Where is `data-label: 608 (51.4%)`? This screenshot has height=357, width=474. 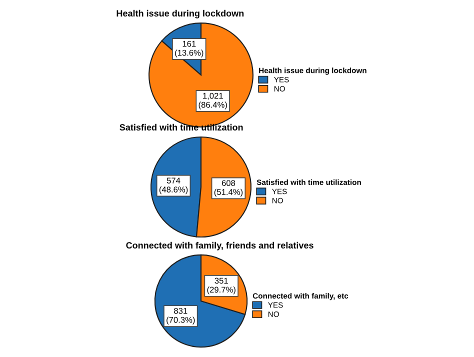 data-label: 608 (51.4%) is located at coordinates (228, 188).